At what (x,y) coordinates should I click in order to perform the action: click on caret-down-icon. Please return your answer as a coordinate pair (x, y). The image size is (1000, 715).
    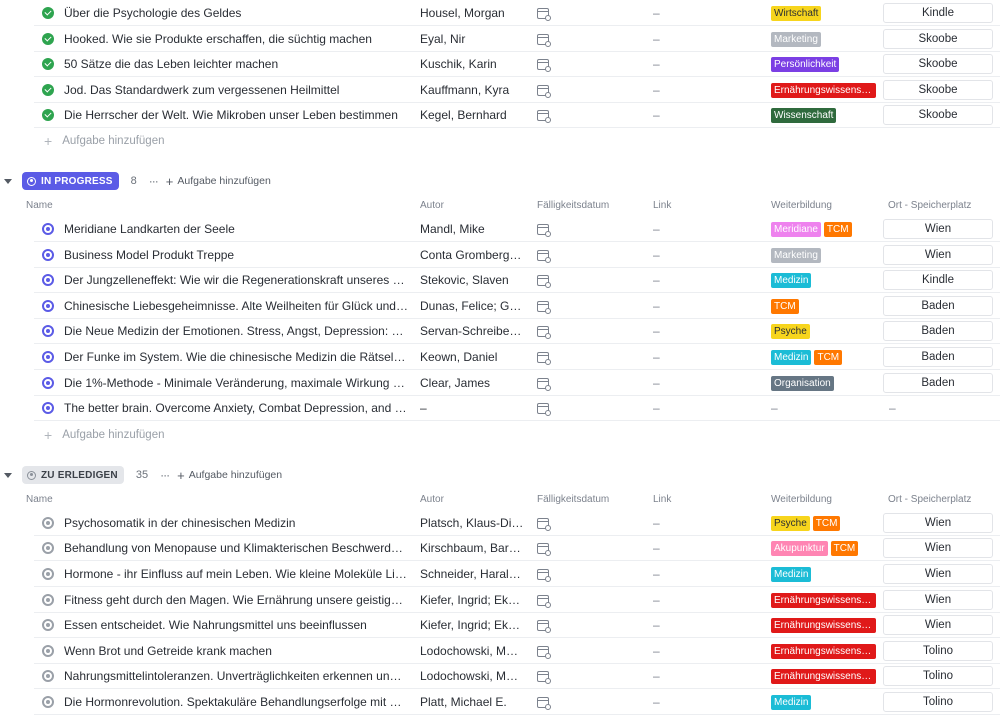
    Looking at the image, I should click on (8, 475).